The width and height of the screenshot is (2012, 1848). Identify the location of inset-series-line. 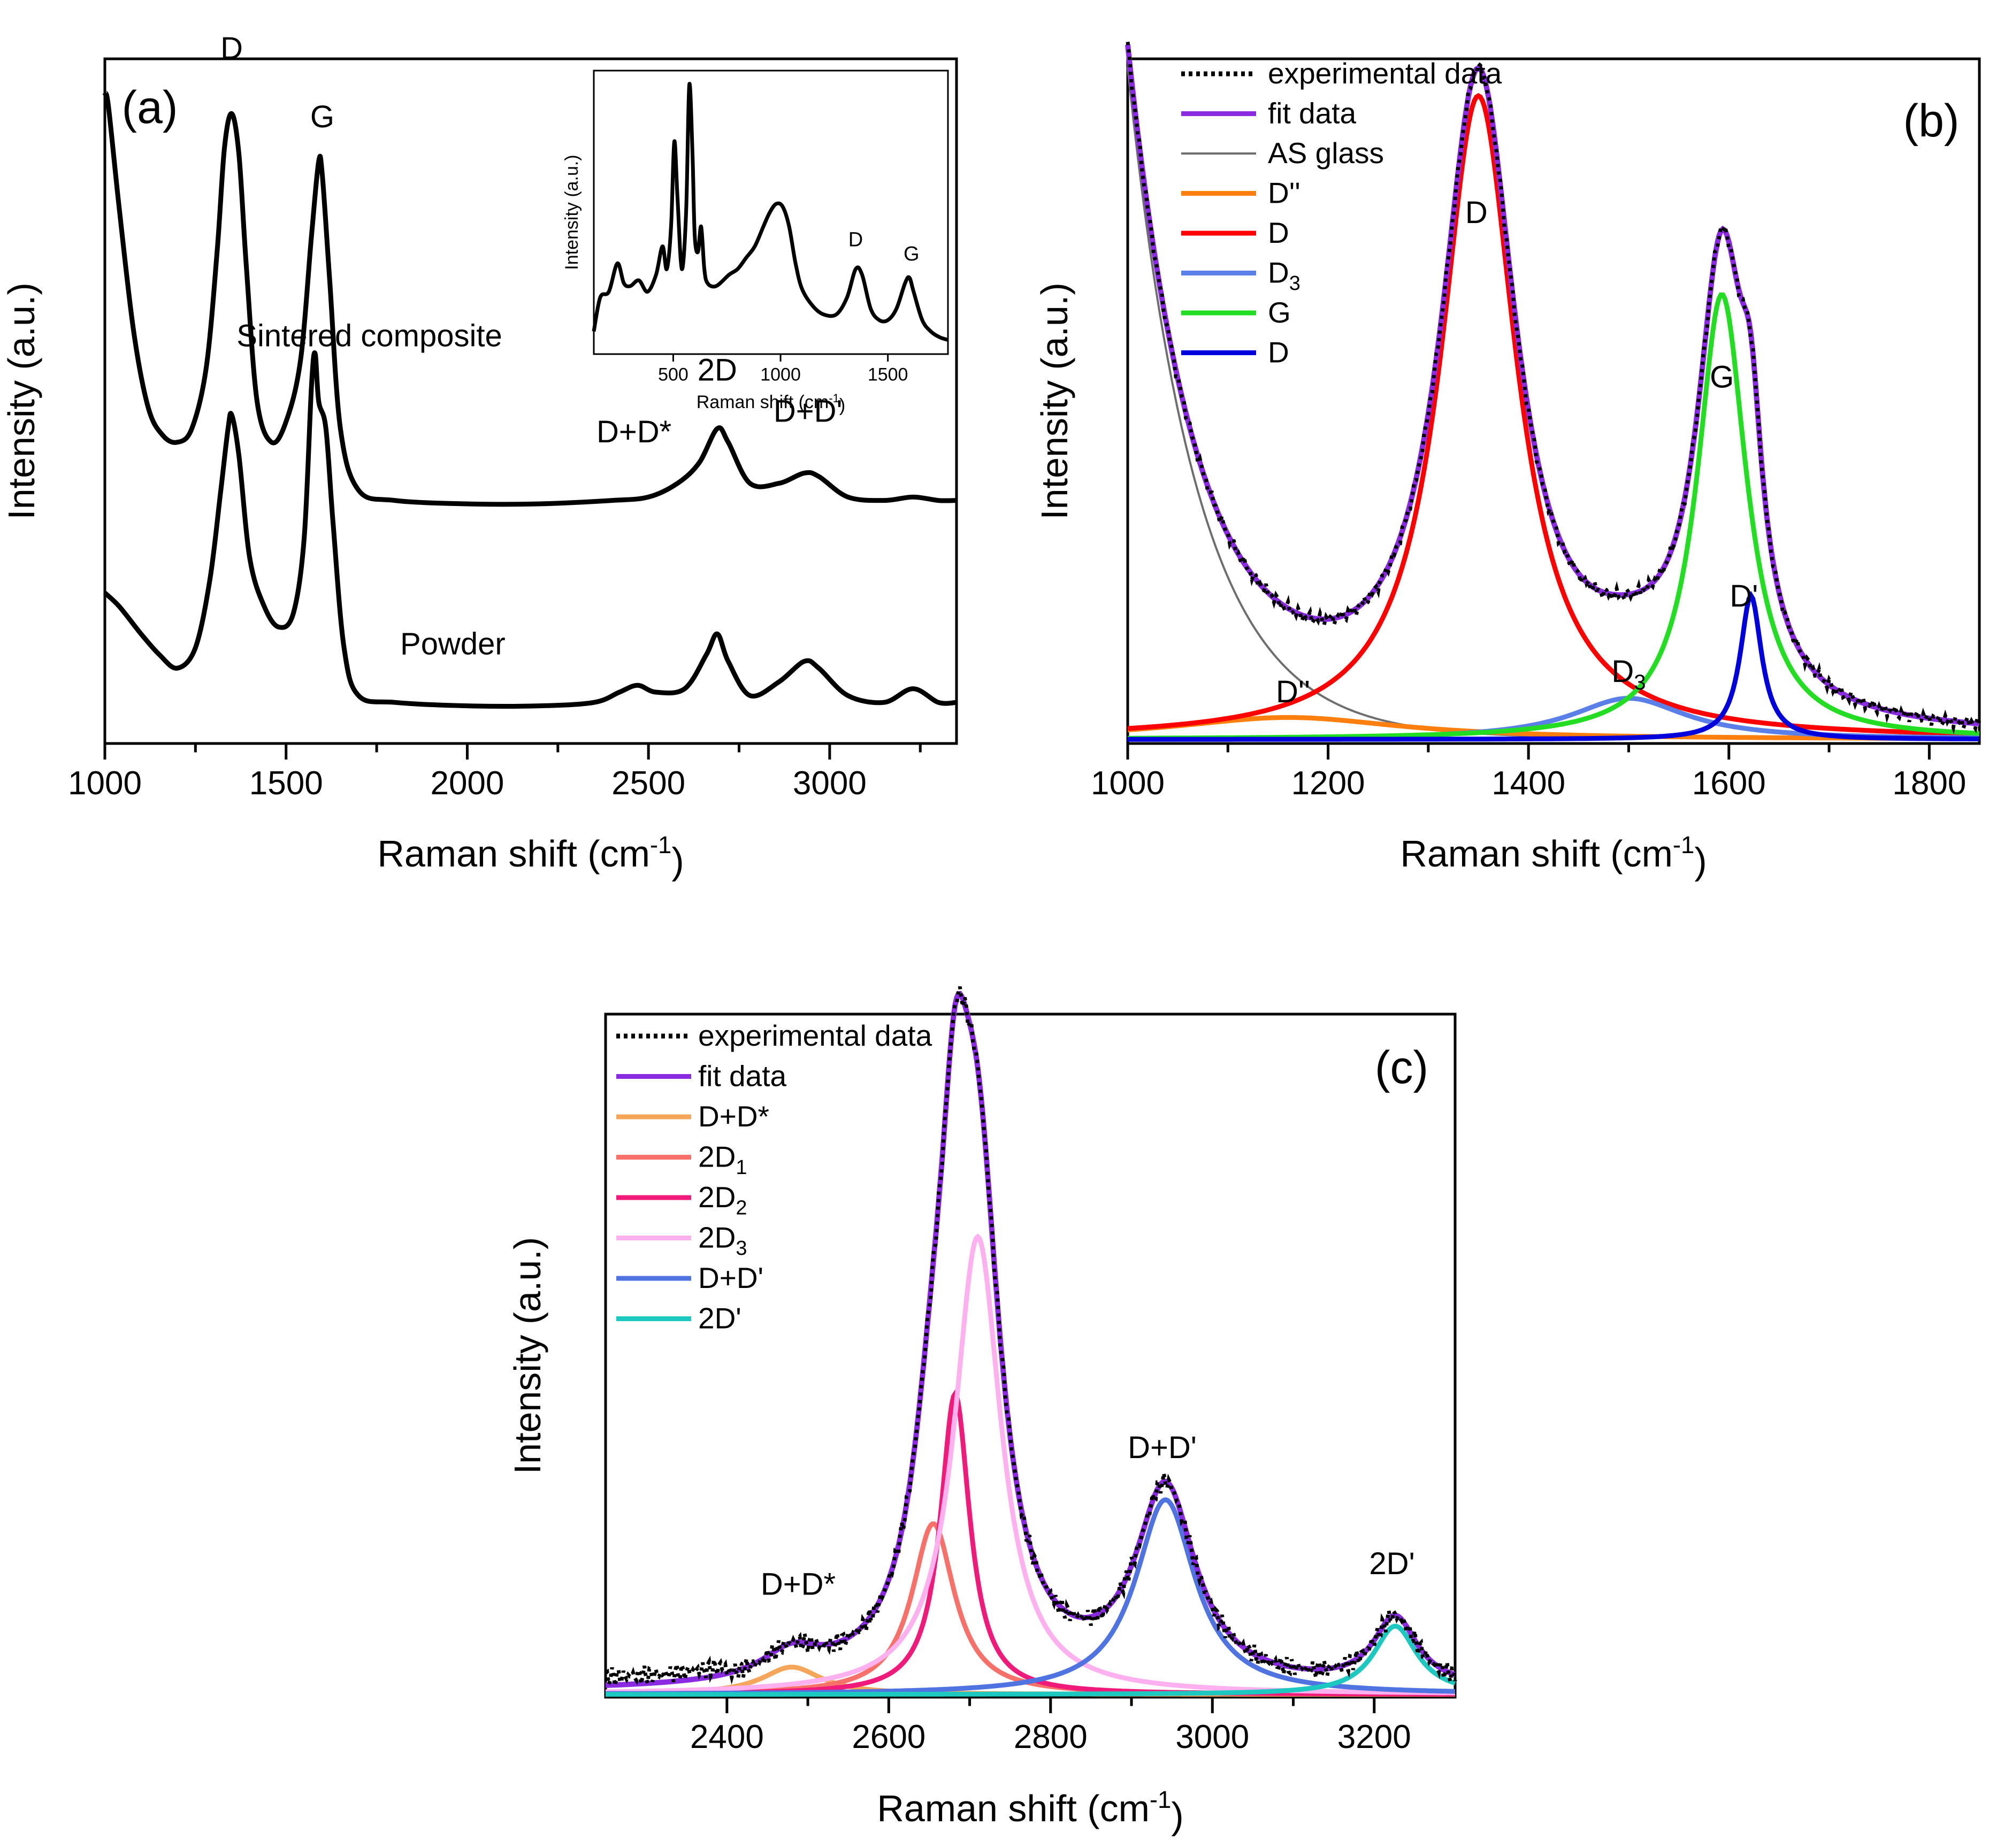
(770, 211).